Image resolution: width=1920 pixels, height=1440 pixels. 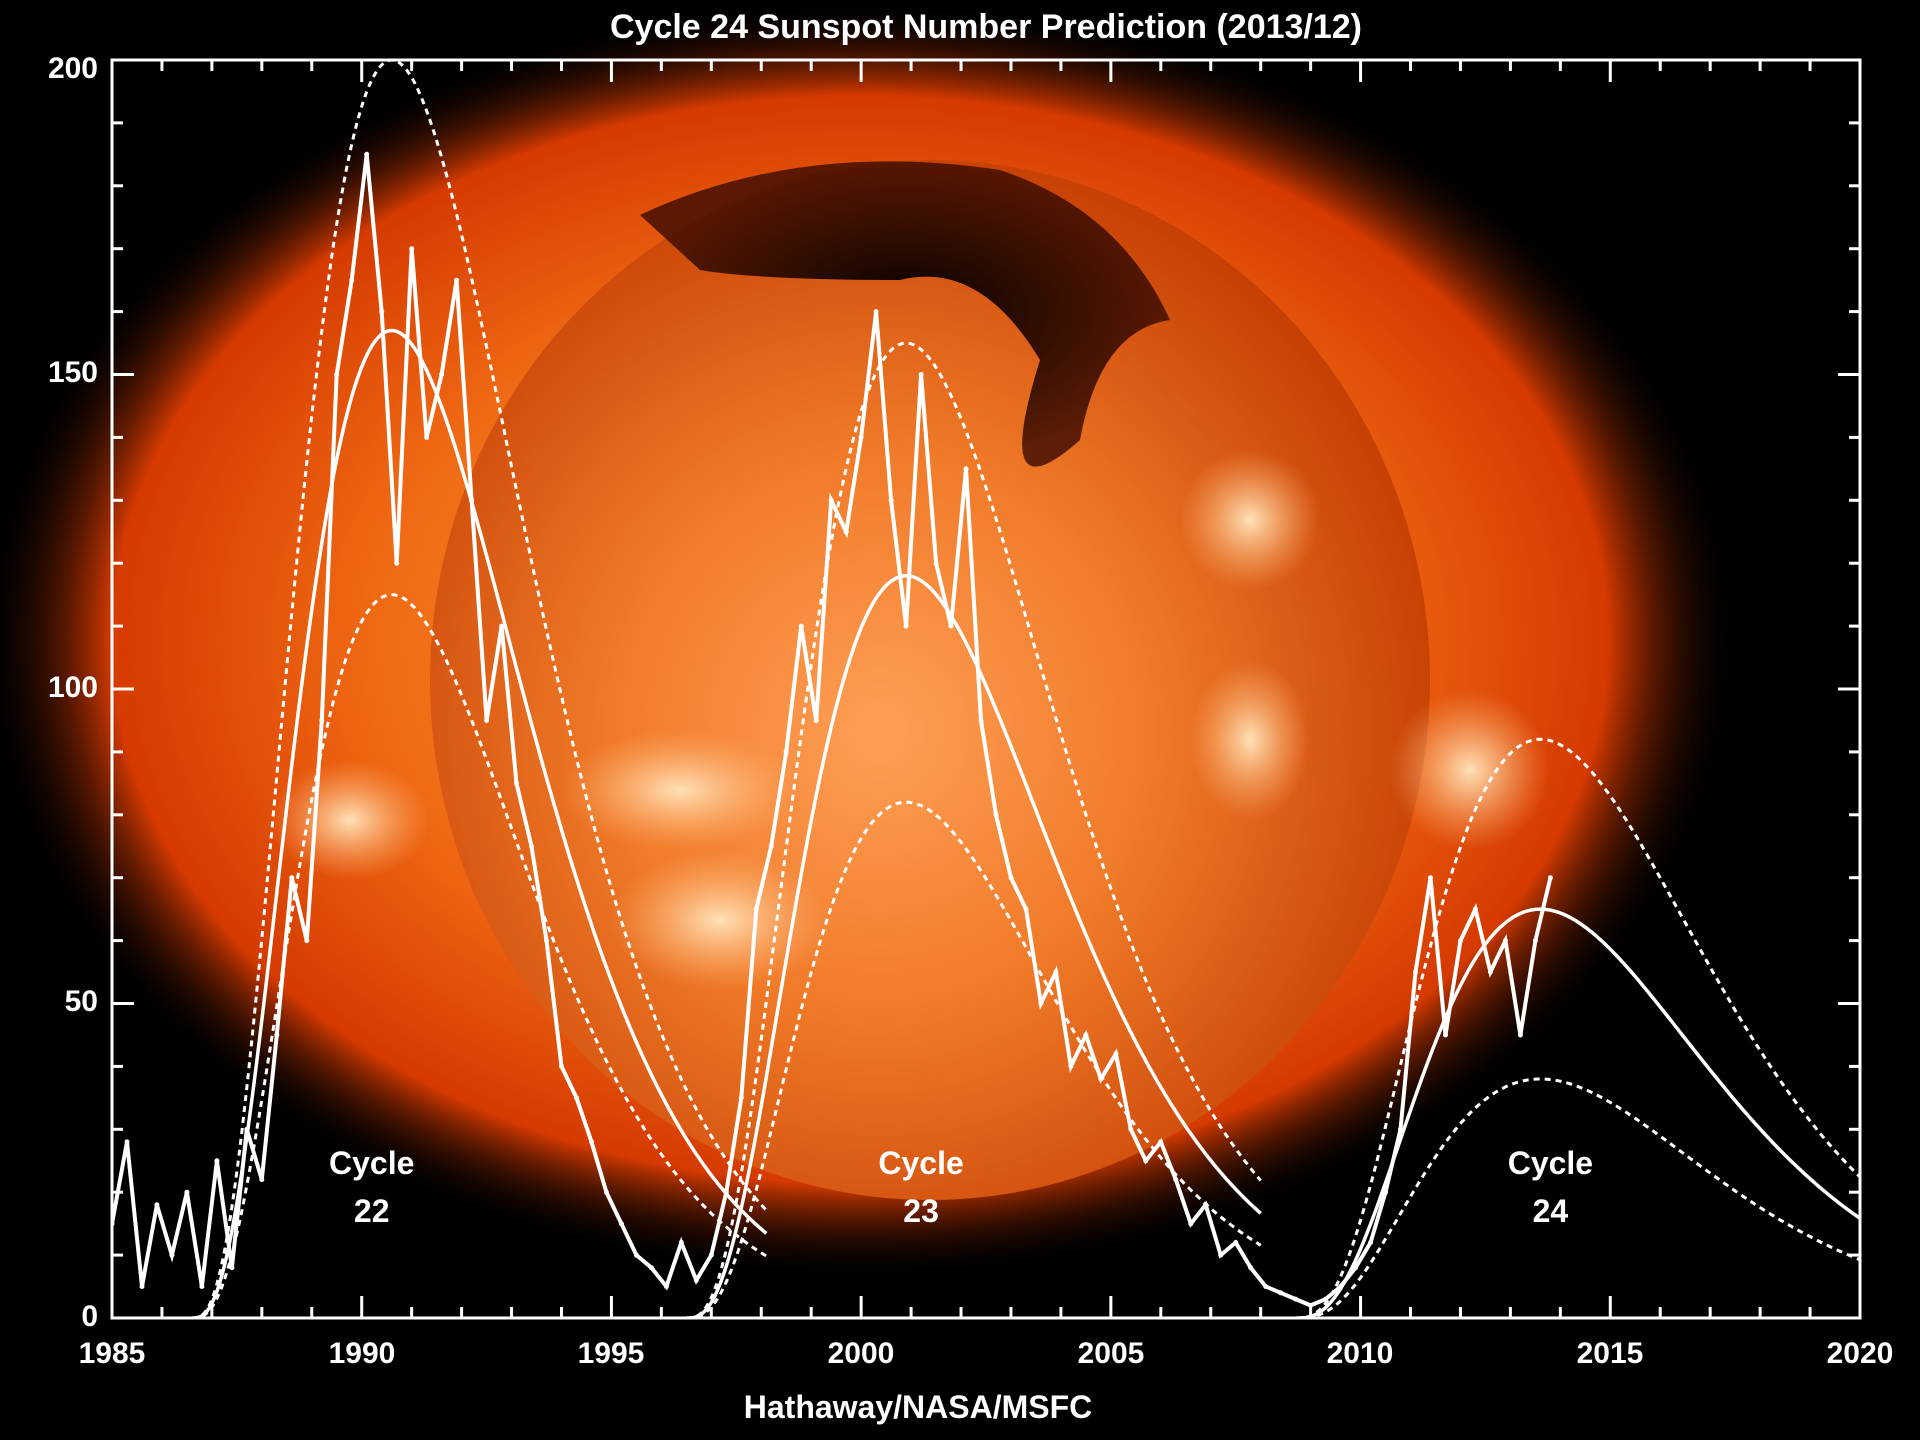 I want to click on cycle-label-22-word: Cycle, so click(x=371, y=1163).